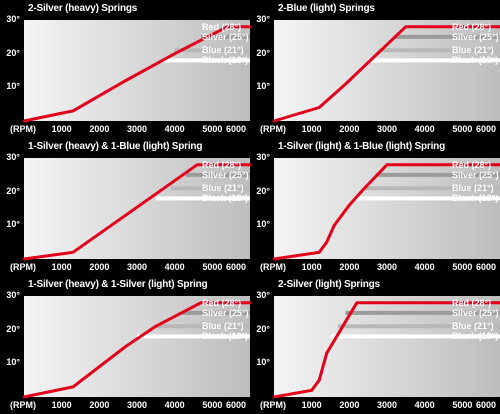 The height and width of the screenshot is (414, 500). Describe the element at coordinates (83, 8) in the screenshot. I see `chart-title: 2-Silver (heavy) Springs` at that location.